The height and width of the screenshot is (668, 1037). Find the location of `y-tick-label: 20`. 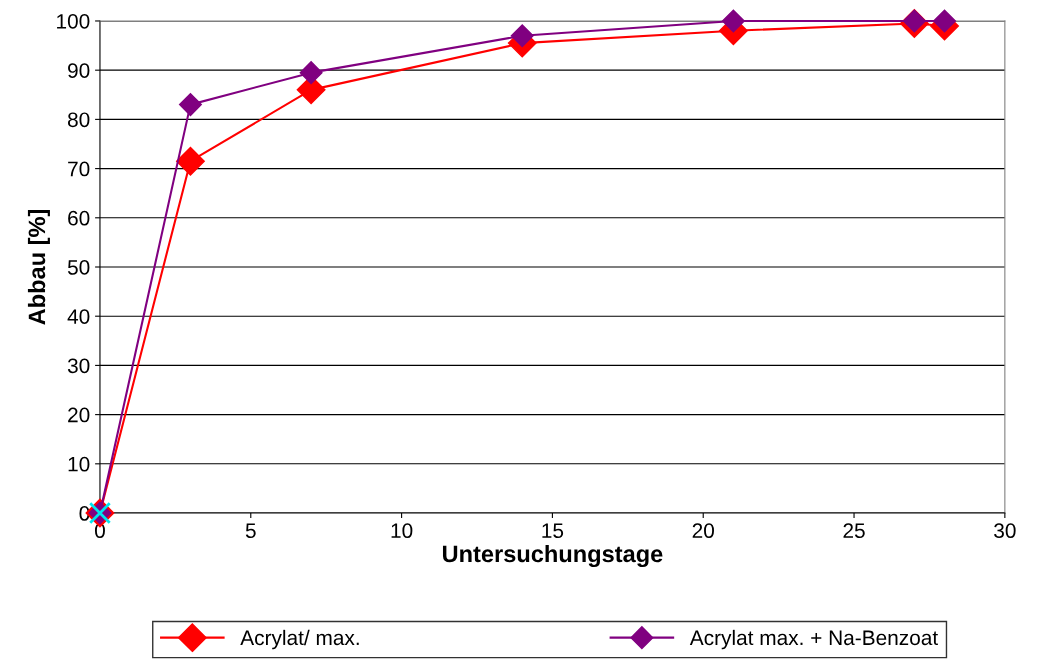

y-tick-label: 20 is located at coordinates (79, 415).